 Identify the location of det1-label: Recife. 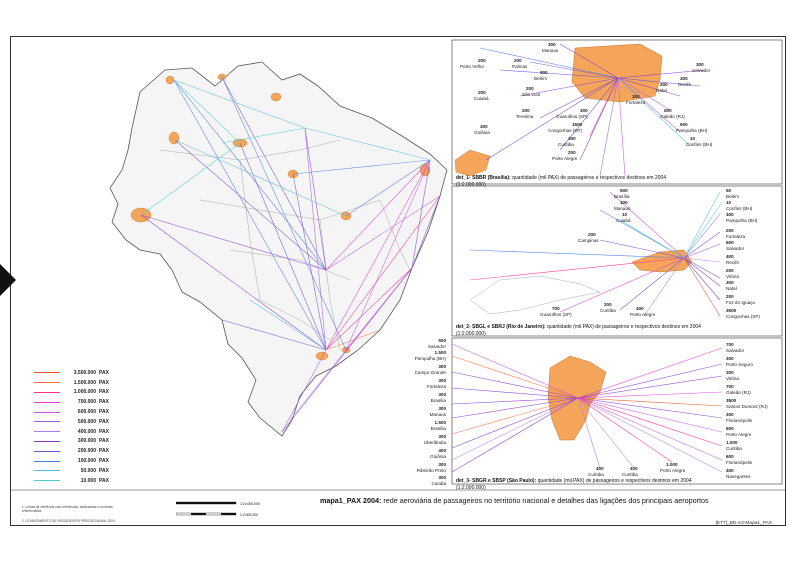
(684, 84).